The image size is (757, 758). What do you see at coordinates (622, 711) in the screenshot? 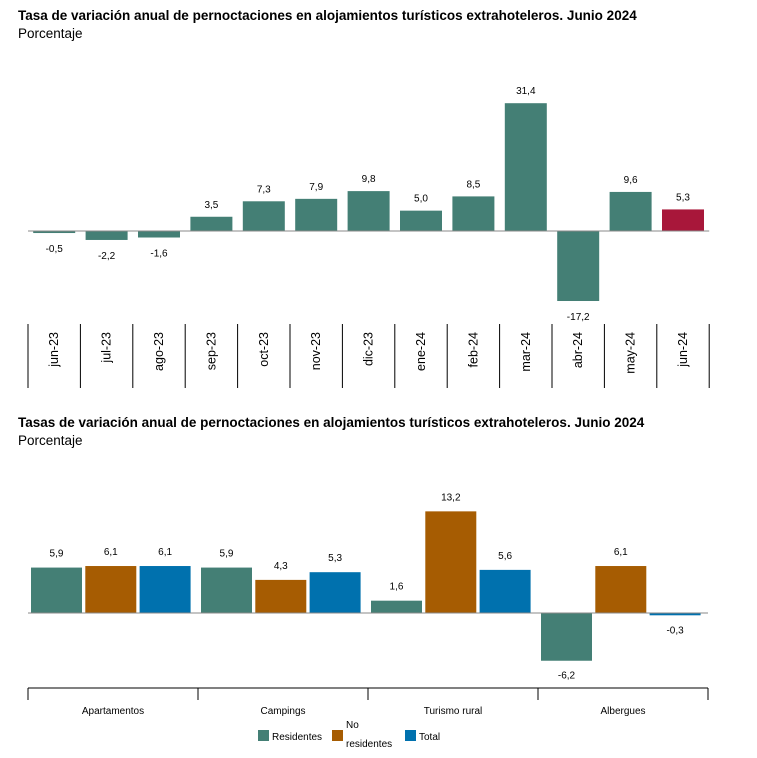
I see `tick-label-Albergues: Albergues` at bounding box center [622, 711].